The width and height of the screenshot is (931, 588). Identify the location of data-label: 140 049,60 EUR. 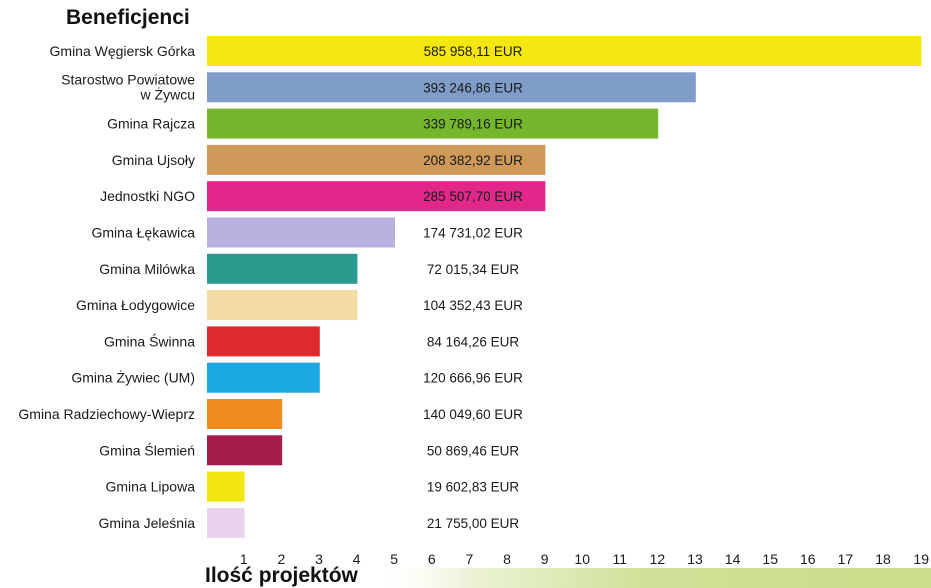
(473, 414).